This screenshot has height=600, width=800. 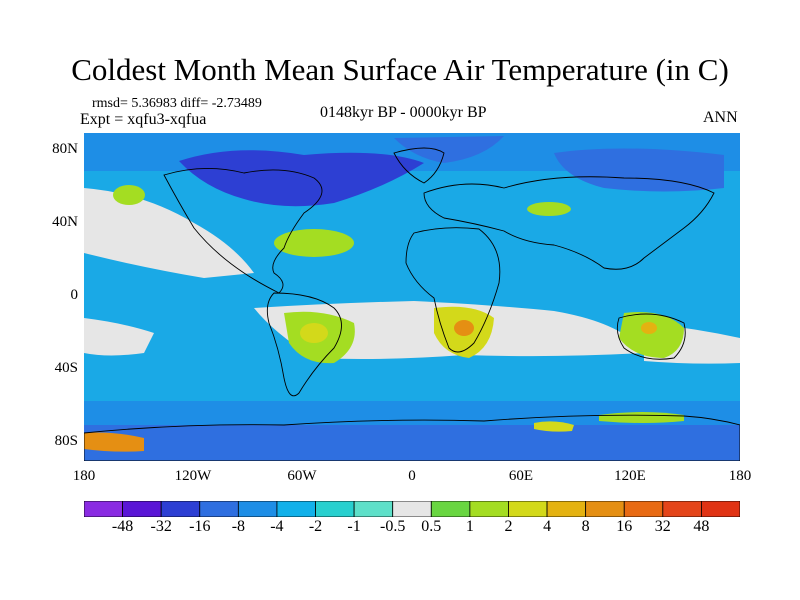 What do you see at coordinates (169, 233) in the screenshot?
I see `neutral-east-pacific` at bounding box center [169, 233].